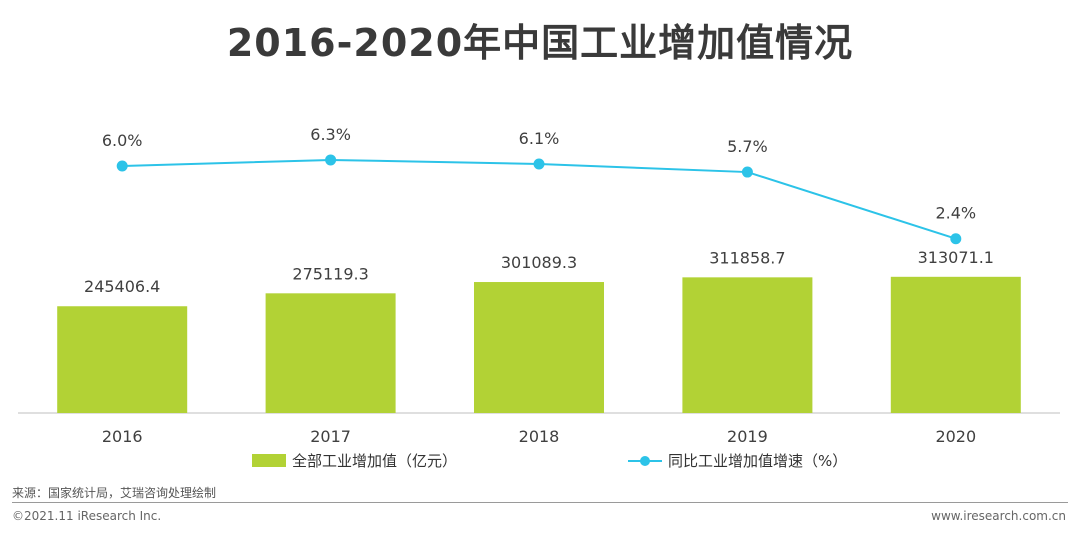  What do you see at coordinates (330, 134) in the screenshot?
I see `line-label-2017: 6.3%` at bounding box center [330, 134].